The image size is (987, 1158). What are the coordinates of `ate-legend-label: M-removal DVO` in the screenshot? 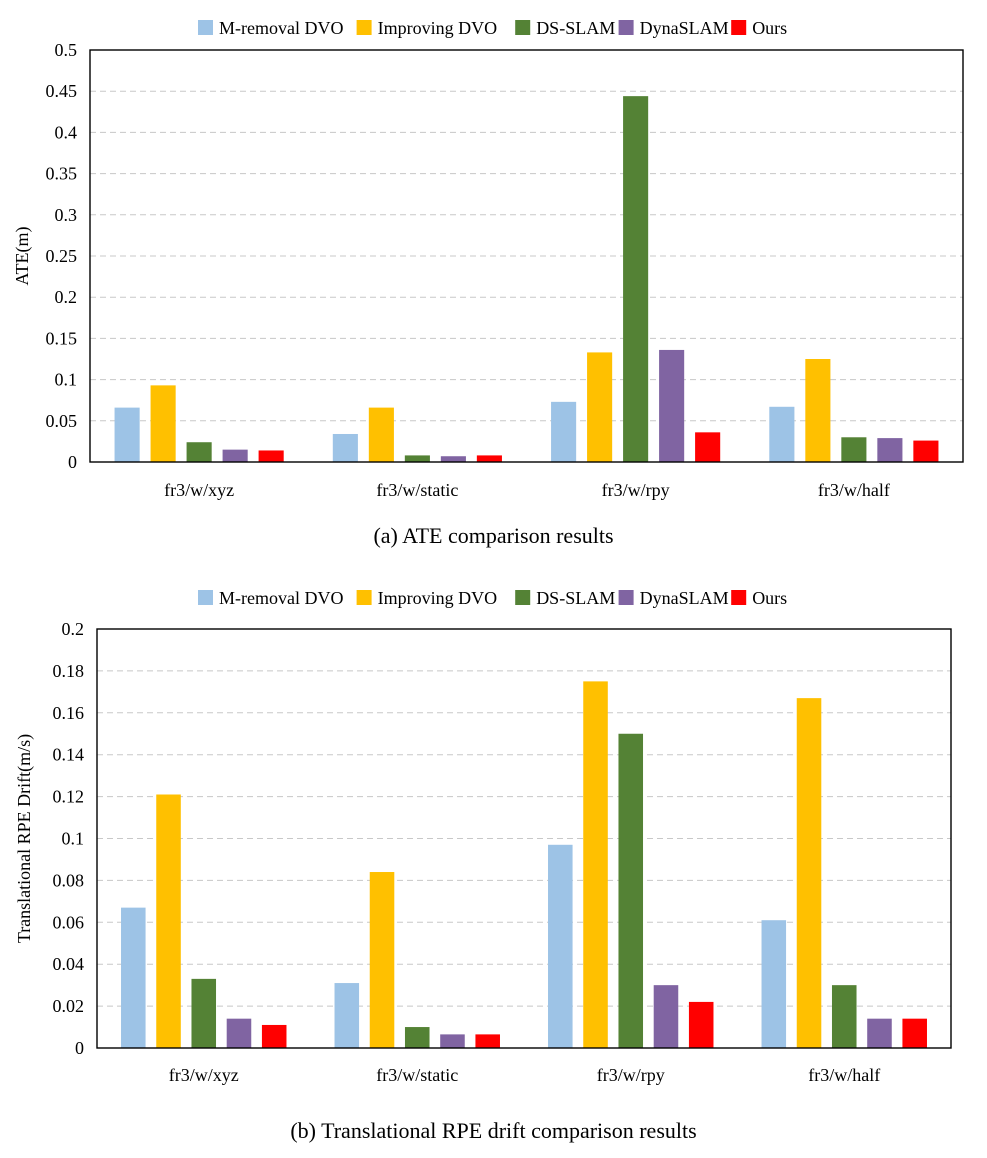 It's located at (281, 28).